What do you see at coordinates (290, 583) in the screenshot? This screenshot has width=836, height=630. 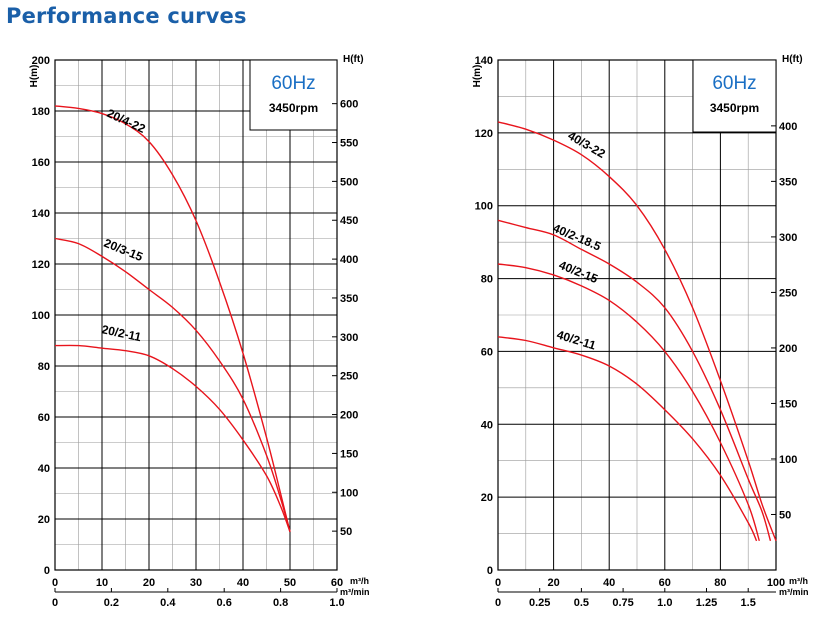 I see `x-tick-label: 50` at bounding box center [290, 583].